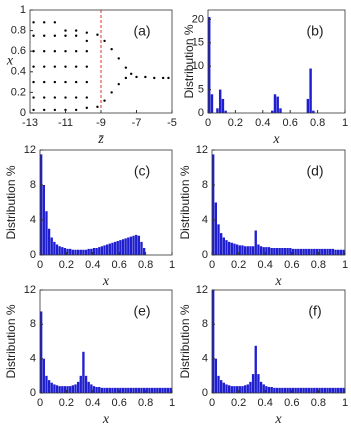 The image size is (351, 440). Describe the element at coordinates (205, 324) in the screenshot. I see `y-tick-label: 8` at that location.